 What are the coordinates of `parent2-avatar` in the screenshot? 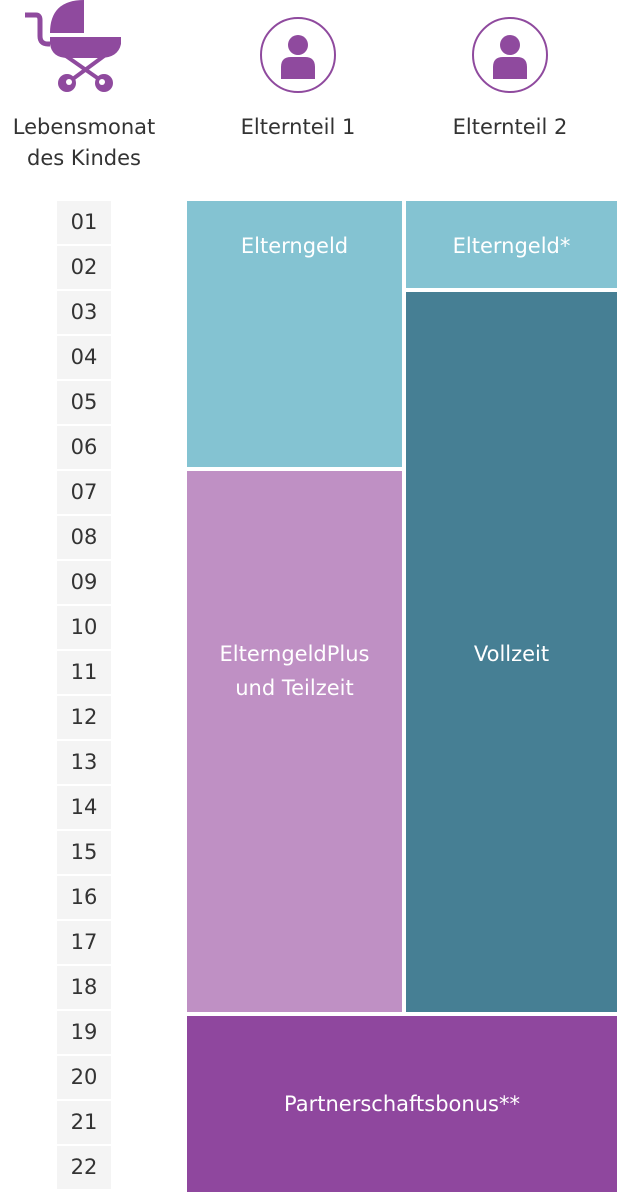 It's located at (510, 55).